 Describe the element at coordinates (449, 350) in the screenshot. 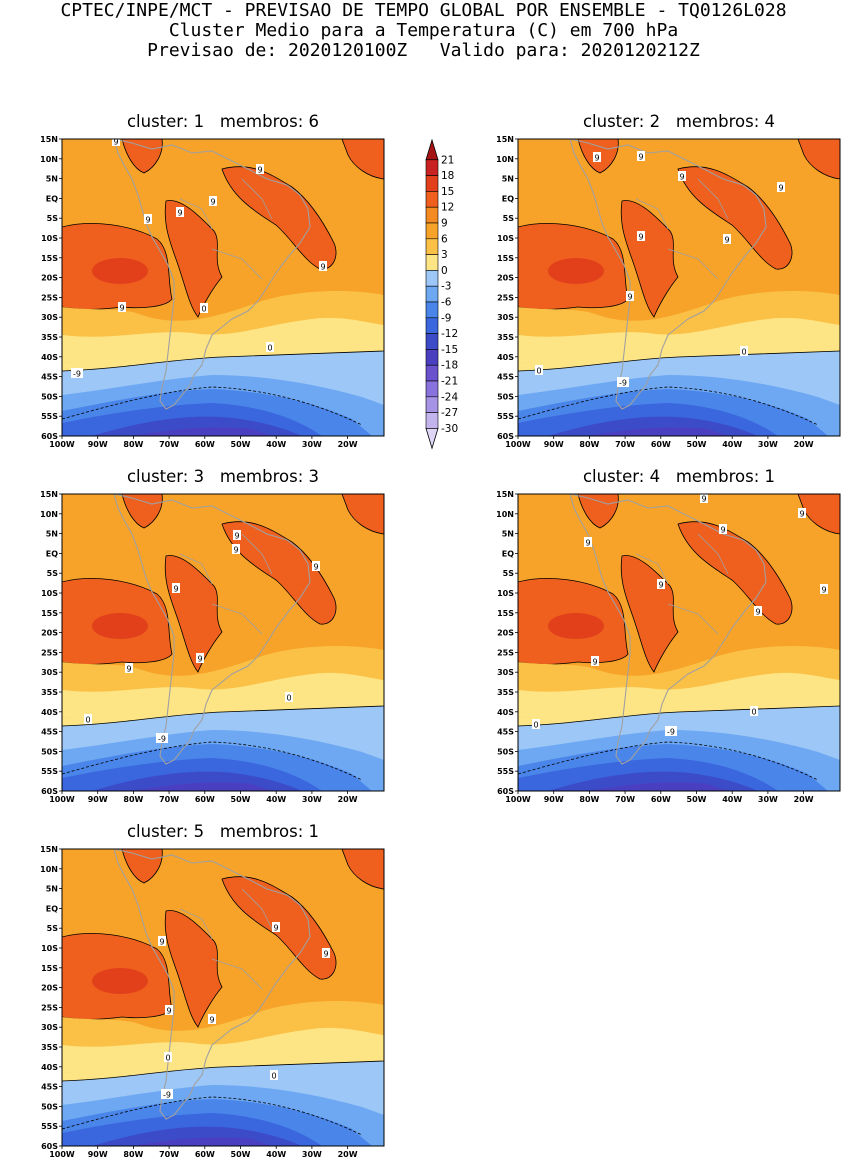

I see `colorbar-label: -15` at that location.